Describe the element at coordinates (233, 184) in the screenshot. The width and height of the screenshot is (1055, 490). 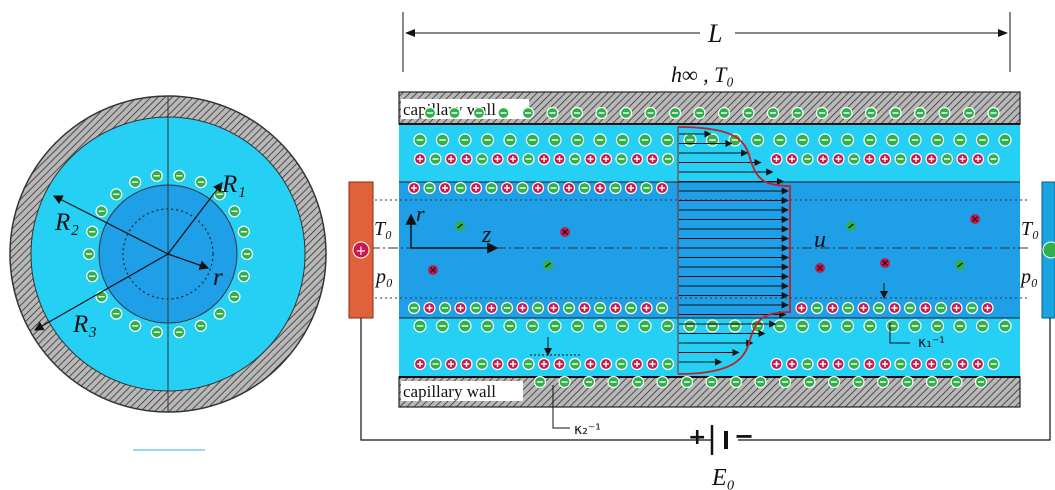
I see `label-R1: R₁` at that location.